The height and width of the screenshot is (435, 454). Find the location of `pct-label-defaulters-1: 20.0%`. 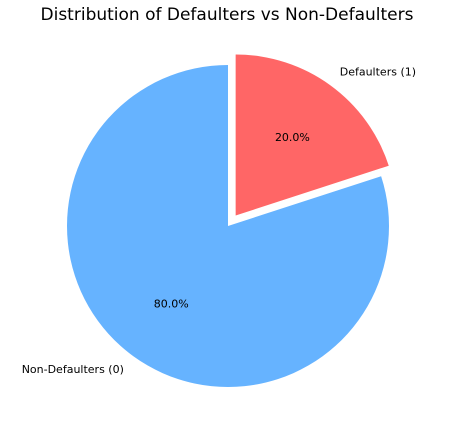

pct-label-defaulters-1: 20.0% is located at coordinates (292, 137).